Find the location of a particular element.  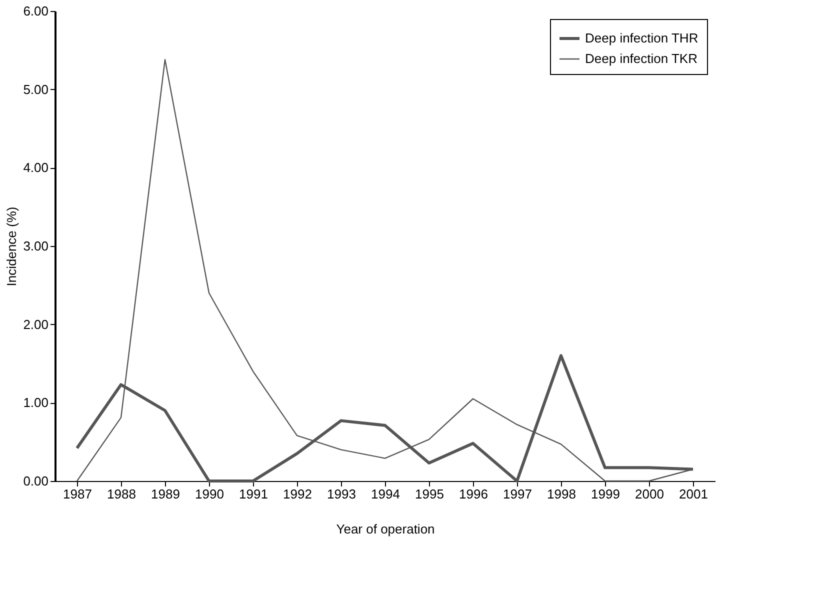

x-tick-label: 1989 is located at coordinates (165, 494).